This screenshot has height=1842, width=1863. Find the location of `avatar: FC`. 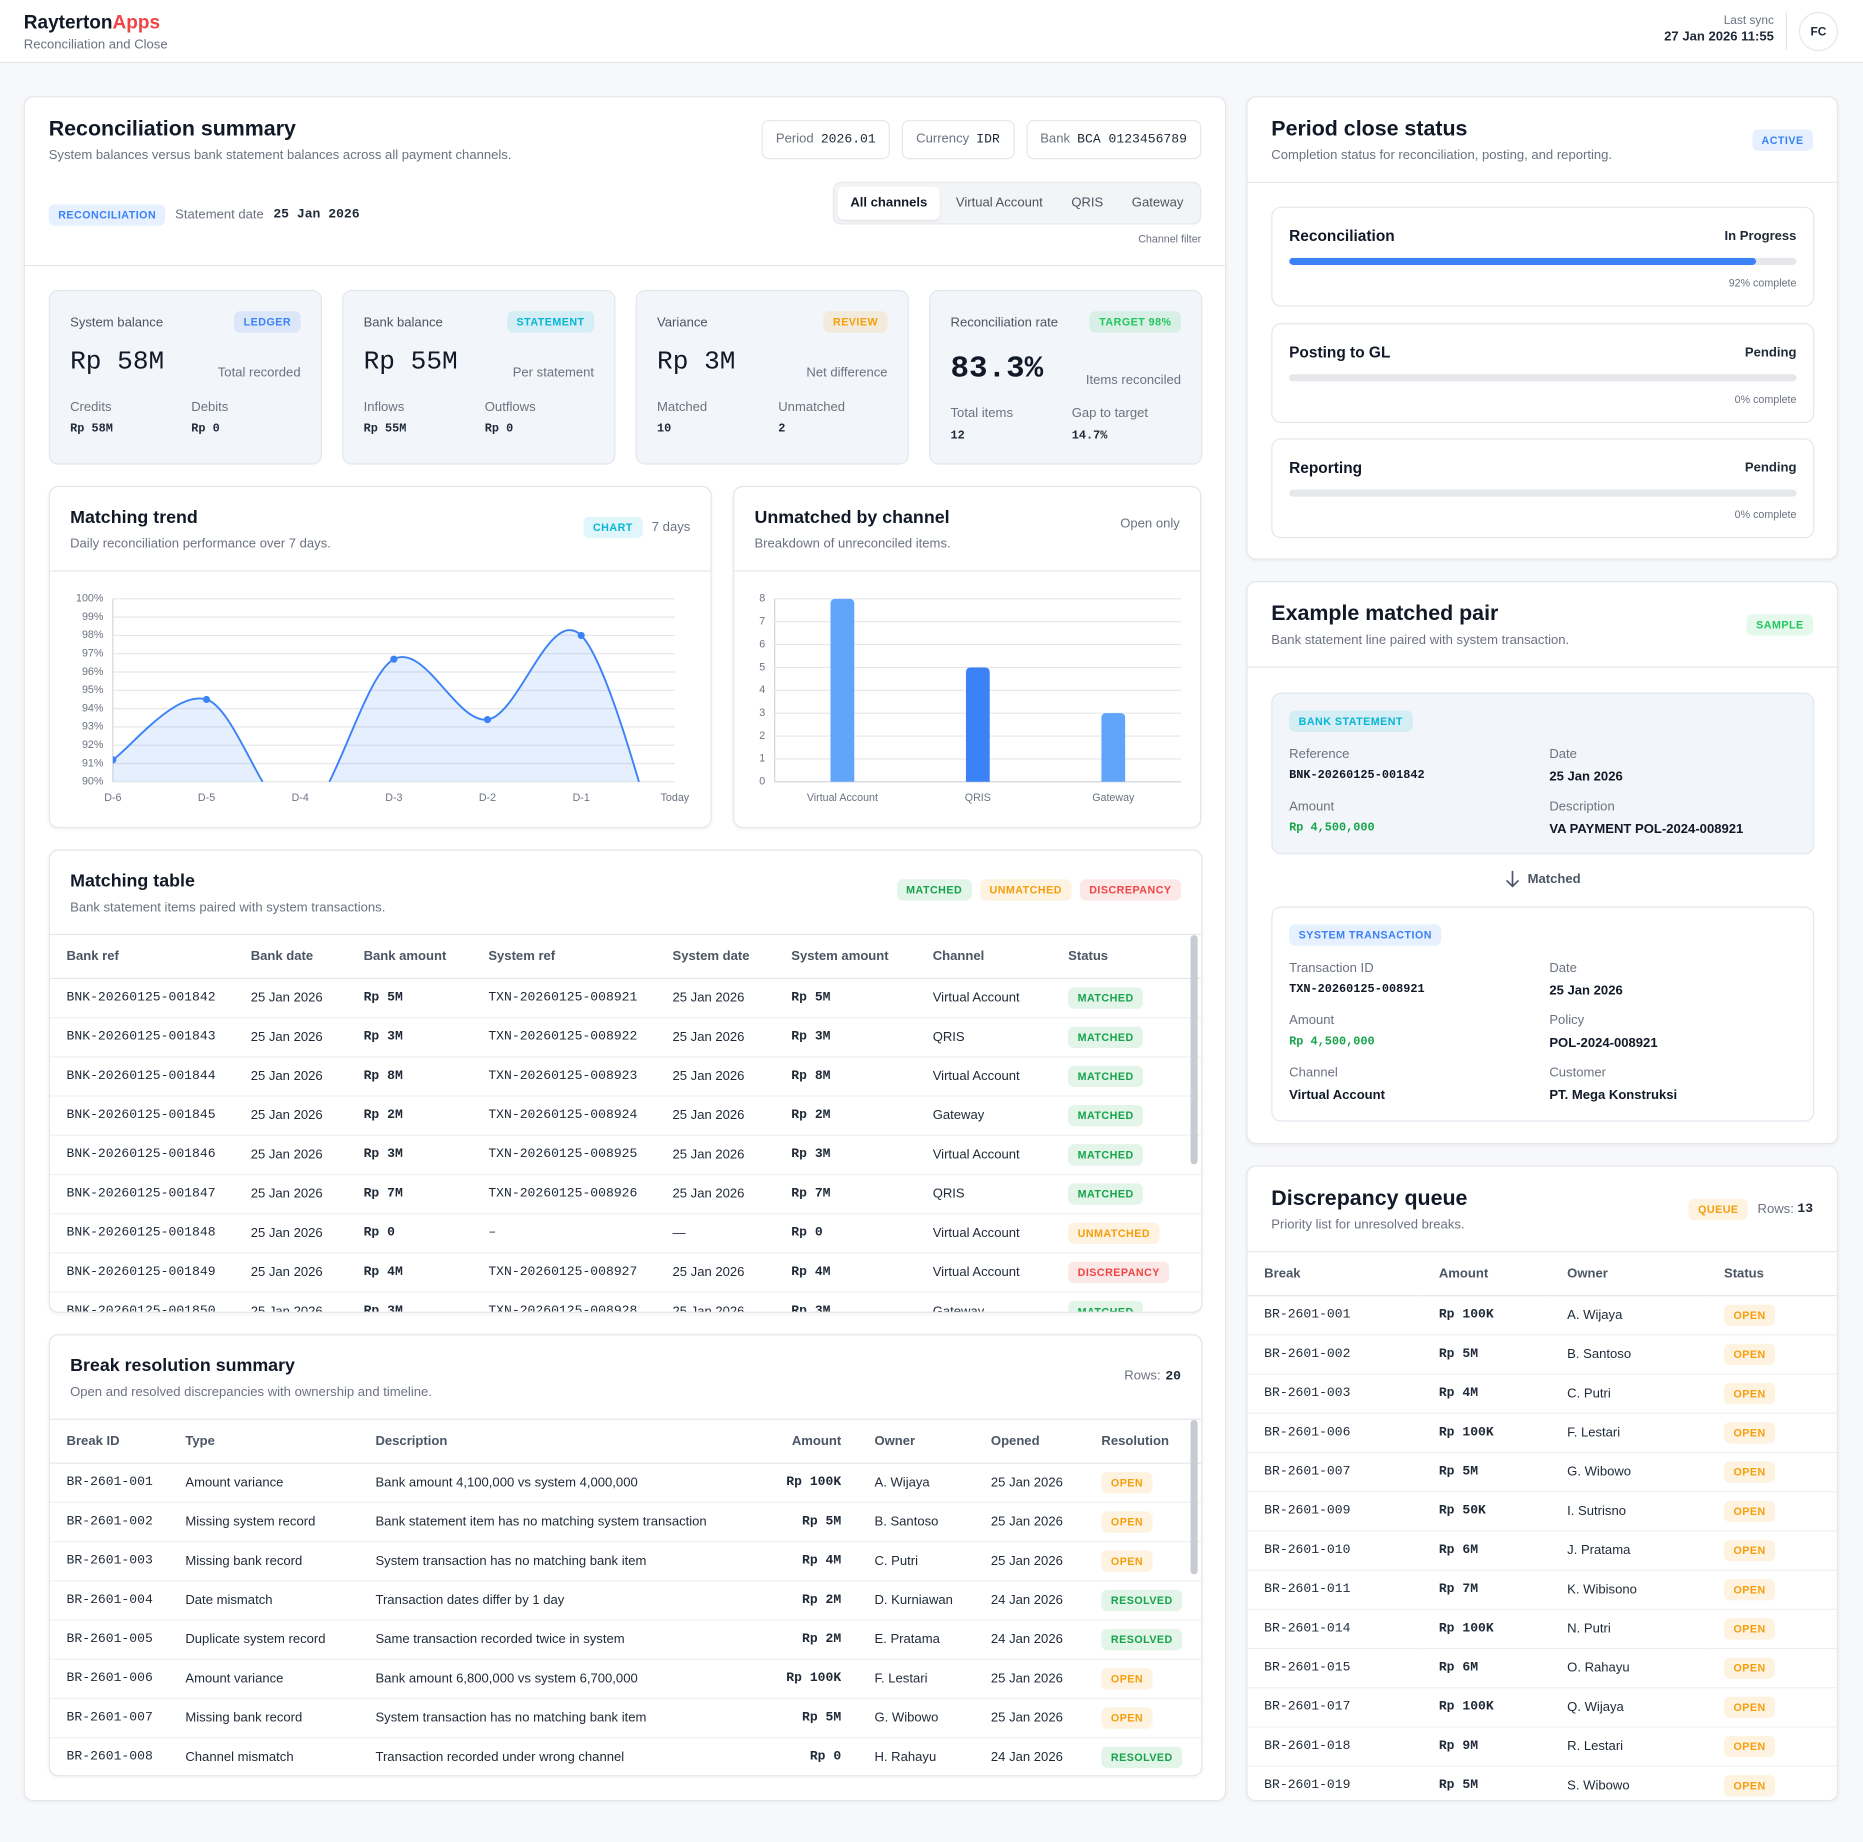

avatar: FC is located at coordinates (1818, 31).